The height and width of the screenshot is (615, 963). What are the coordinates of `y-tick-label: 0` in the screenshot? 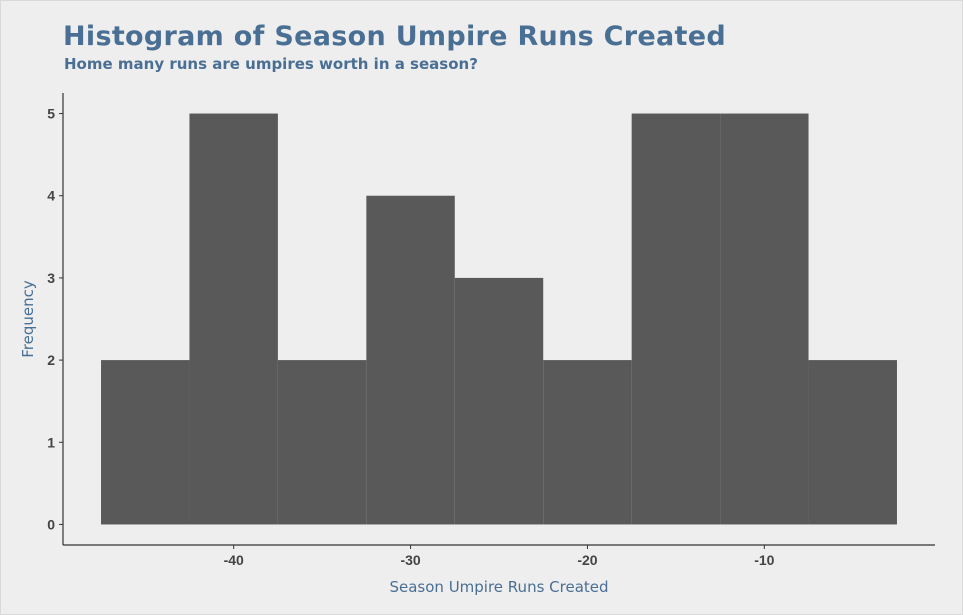 It's located at (51, 524).